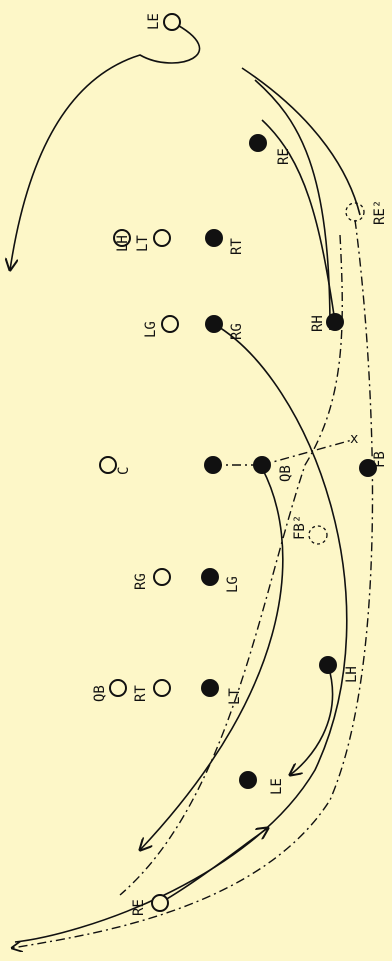  Describe the element at coordinates (237, 331) in the screenshot. I see `label-offense-rg: RG` at that location.